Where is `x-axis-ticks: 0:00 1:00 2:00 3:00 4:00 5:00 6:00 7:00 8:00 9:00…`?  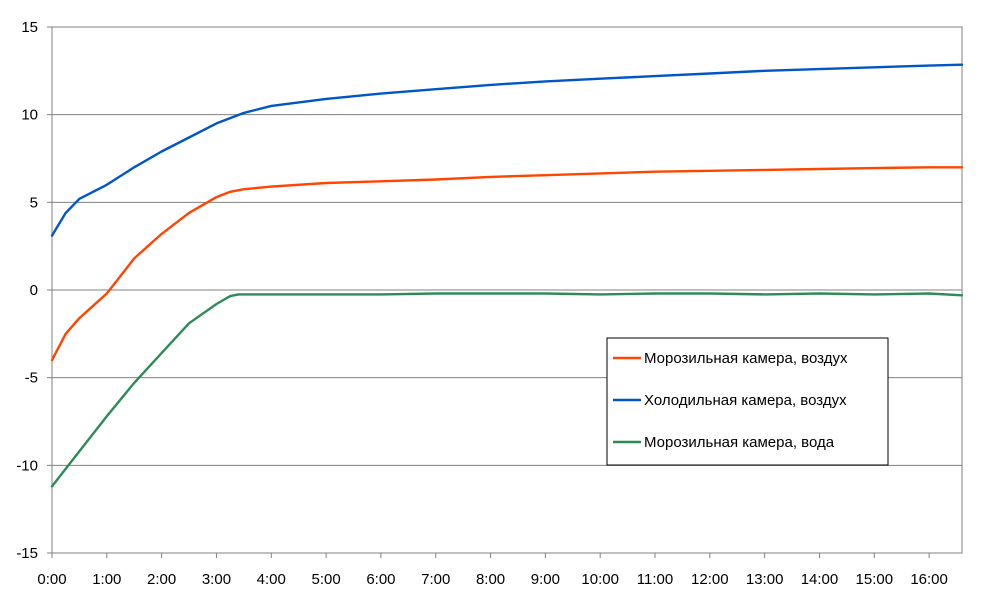 x-axis-ticks: 0:00 1:00 2:00 3:00 4:00 5:00 6:00 7:00 8:00 9:00… is located at coordinates (492, 570).